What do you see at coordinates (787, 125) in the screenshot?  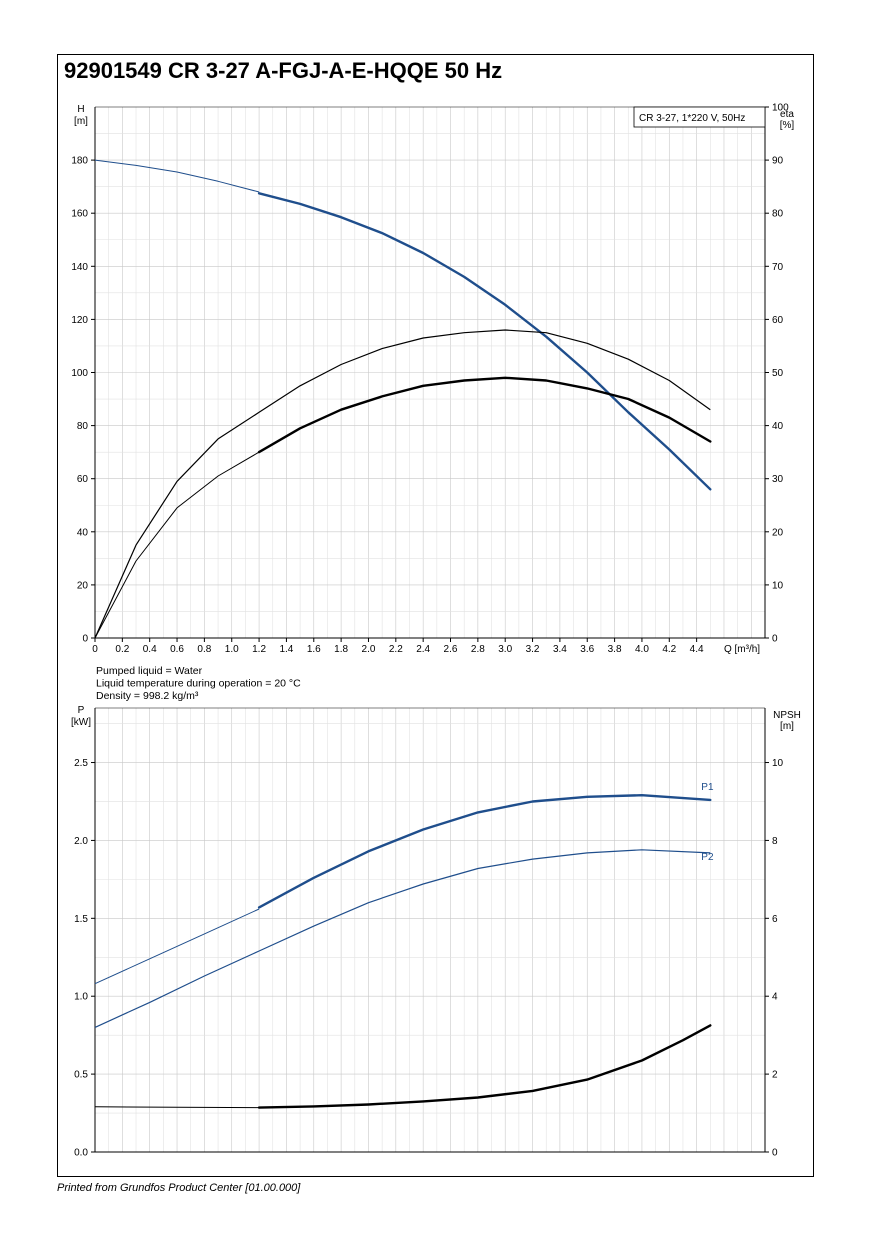 I see `y-right-axis-unit: [%]` at bounding box center [787, 125].